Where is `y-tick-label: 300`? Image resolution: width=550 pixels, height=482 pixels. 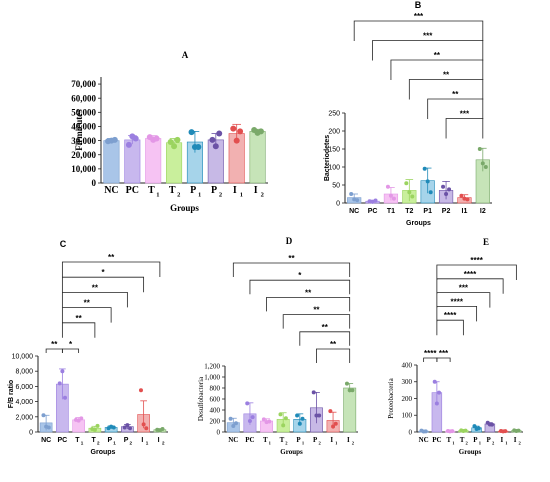 y-tick-label: 300 is located at coordinates (407, 382).